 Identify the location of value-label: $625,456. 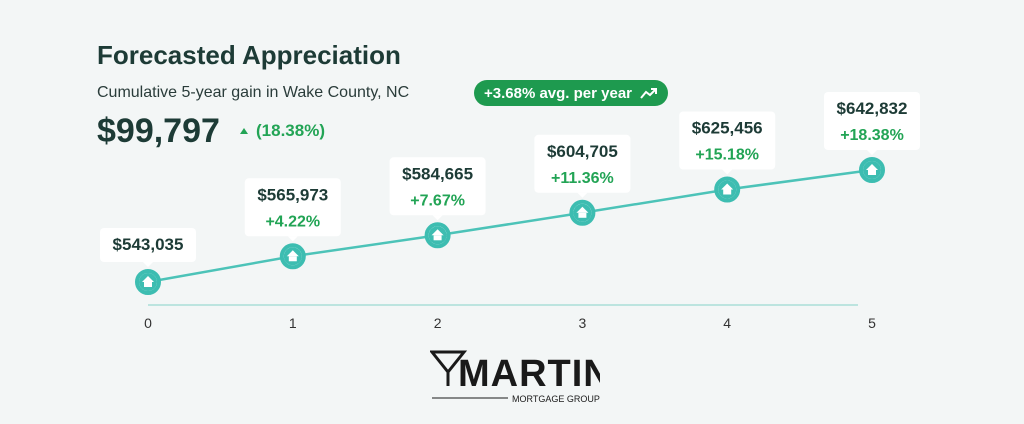
(727, 128).